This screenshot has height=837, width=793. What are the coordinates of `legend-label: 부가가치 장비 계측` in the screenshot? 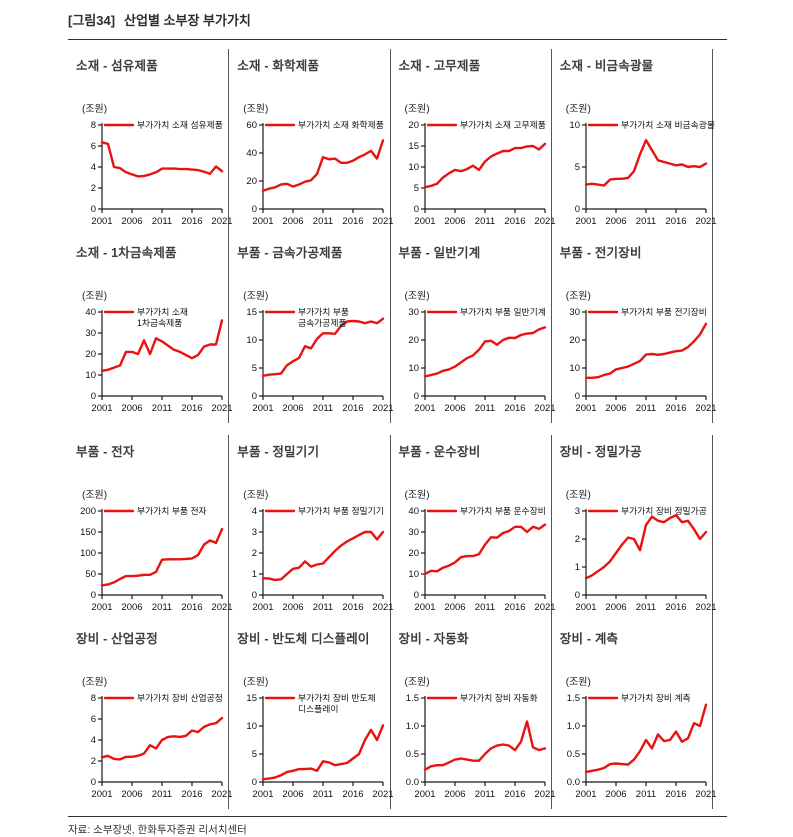 It's located at (656, 697).